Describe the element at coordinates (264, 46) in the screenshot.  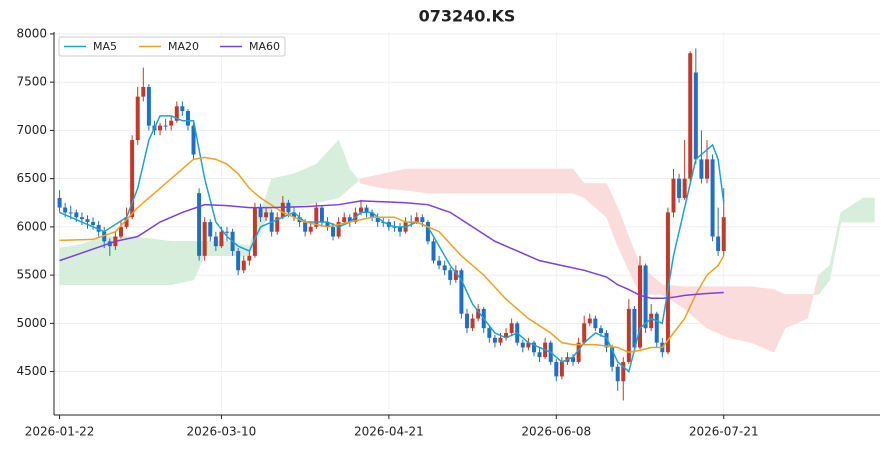
I see `legend-label: MA60` at that location.